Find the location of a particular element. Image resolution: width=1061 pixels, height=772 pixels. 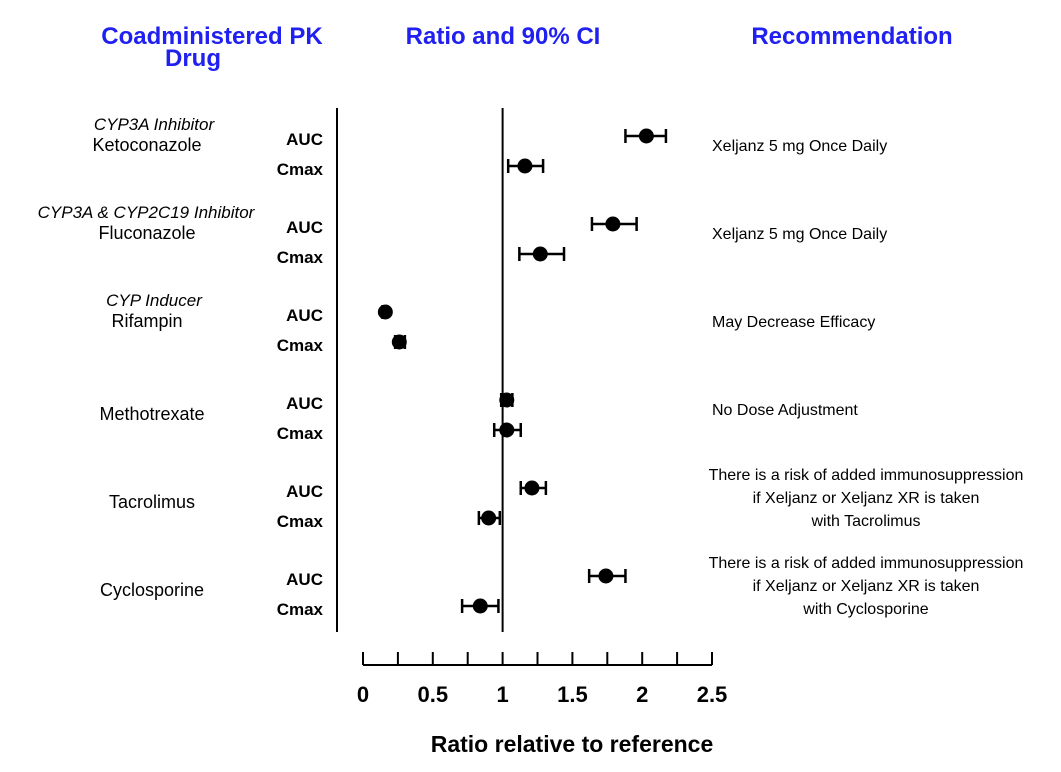

drug-category-label: CYP Inducer is located at coordinates (154, 300).